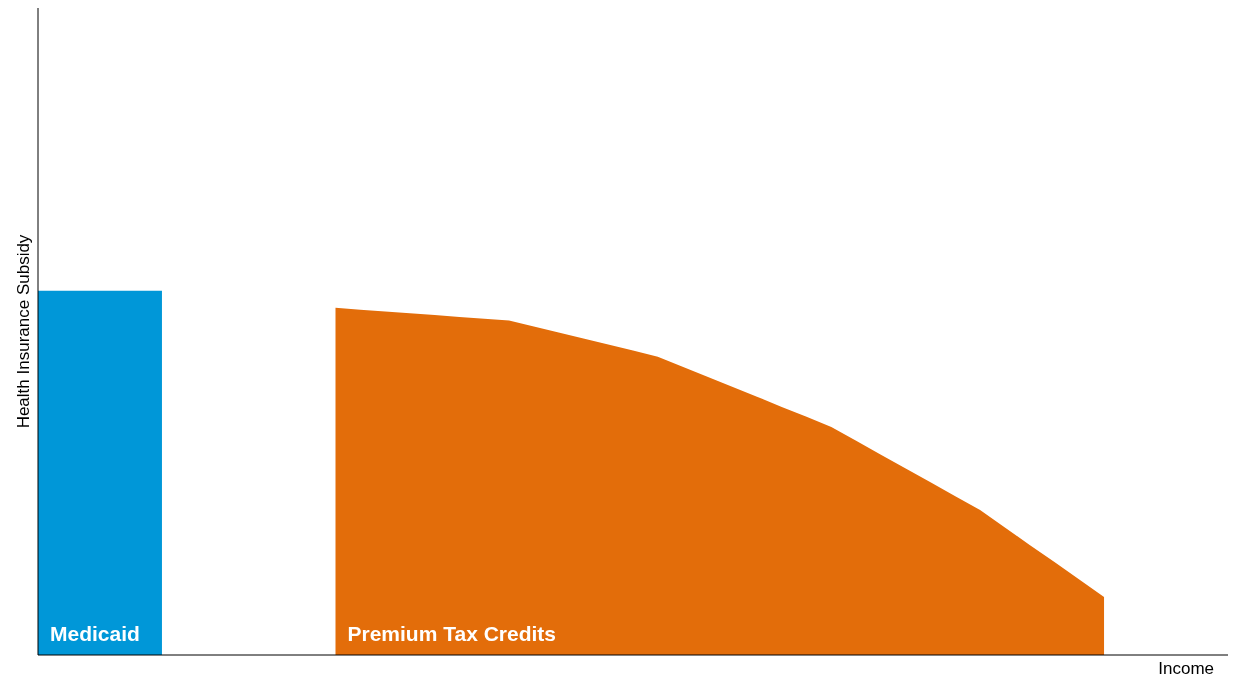 This screenshot has height=681, width=1233. What do you see at coordinates (1186, 668) in the screenshot?
I see `x-axis-title: Income` at bounding box center [1186, 668].